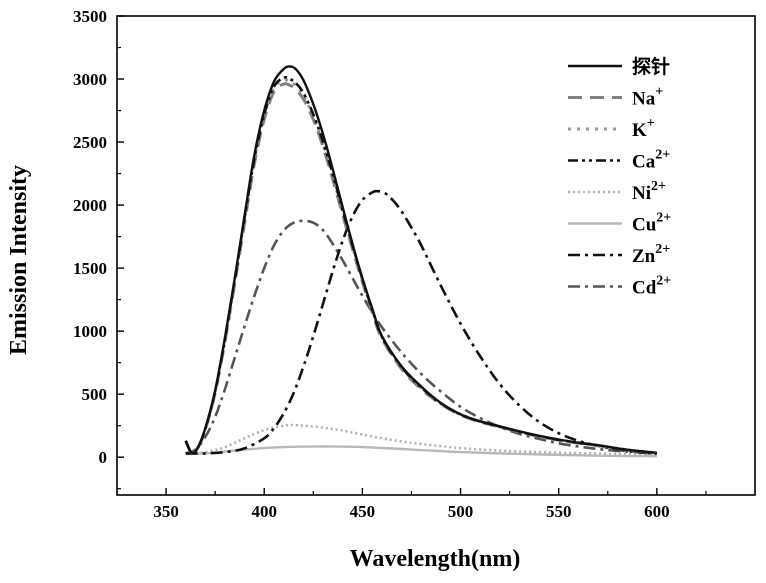 This screenshot has height=583, width=766. I want to click on y-tick-label: 3000, so click(90, 79).